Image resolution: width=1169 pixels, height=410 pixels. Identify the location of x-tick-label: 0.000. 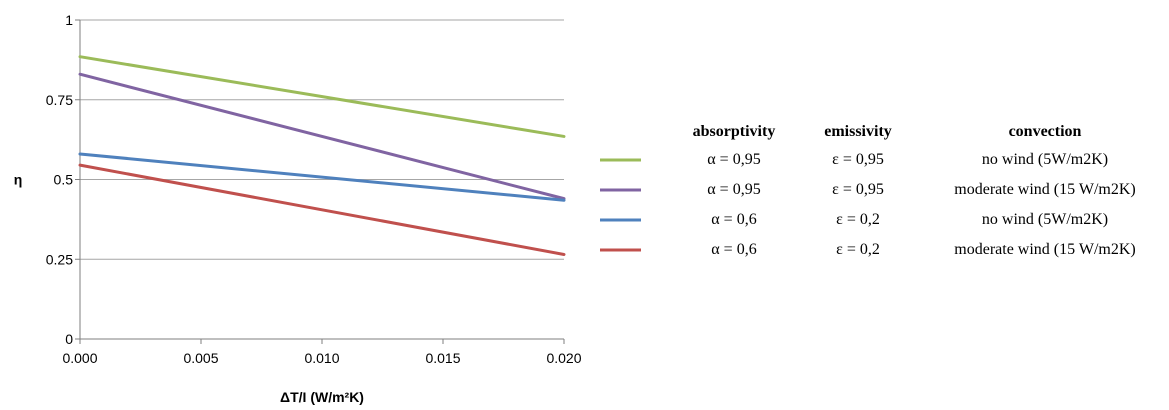
(79, 358).